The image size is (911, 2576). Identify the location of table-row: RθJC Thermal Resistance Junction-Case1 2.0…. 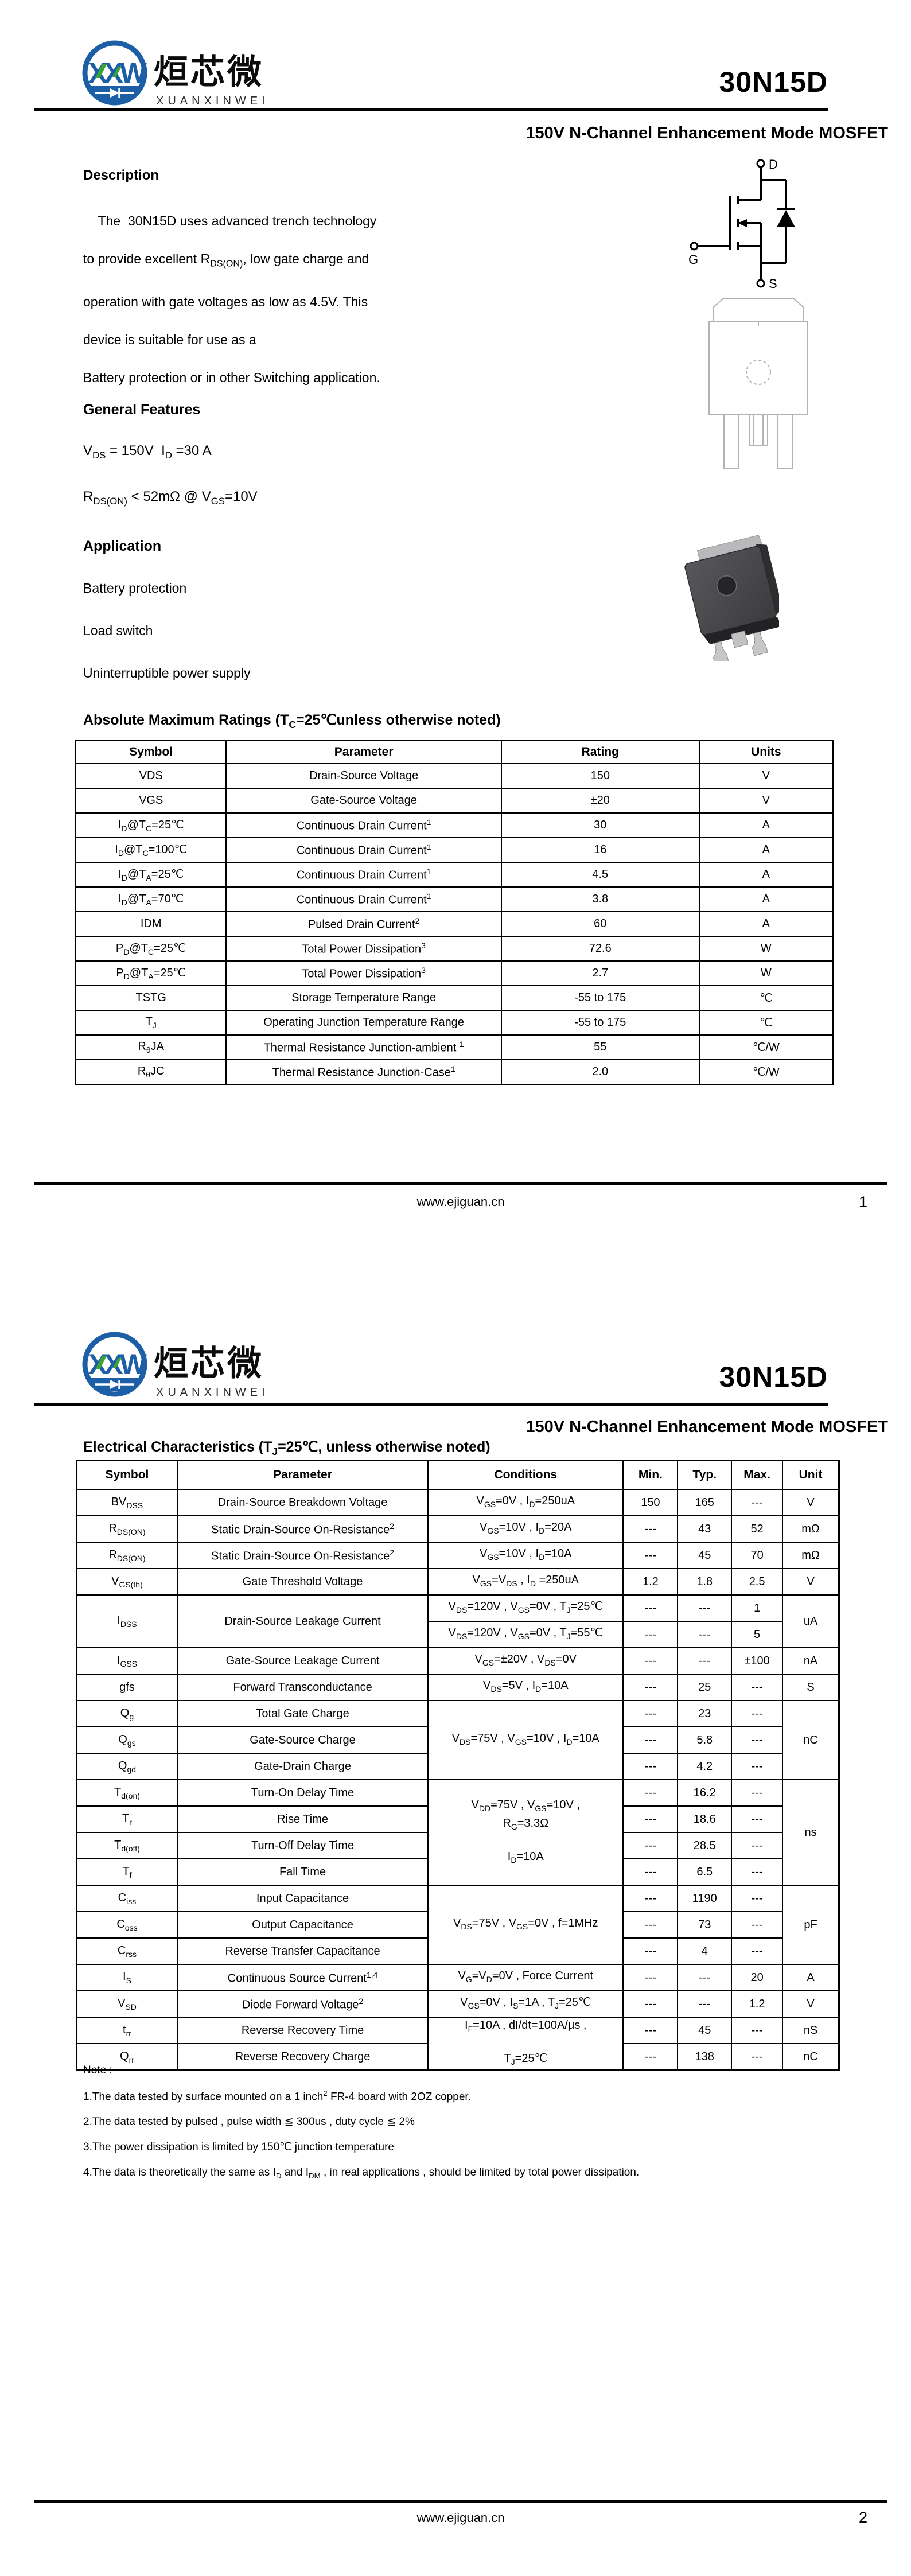
(454, 1072).